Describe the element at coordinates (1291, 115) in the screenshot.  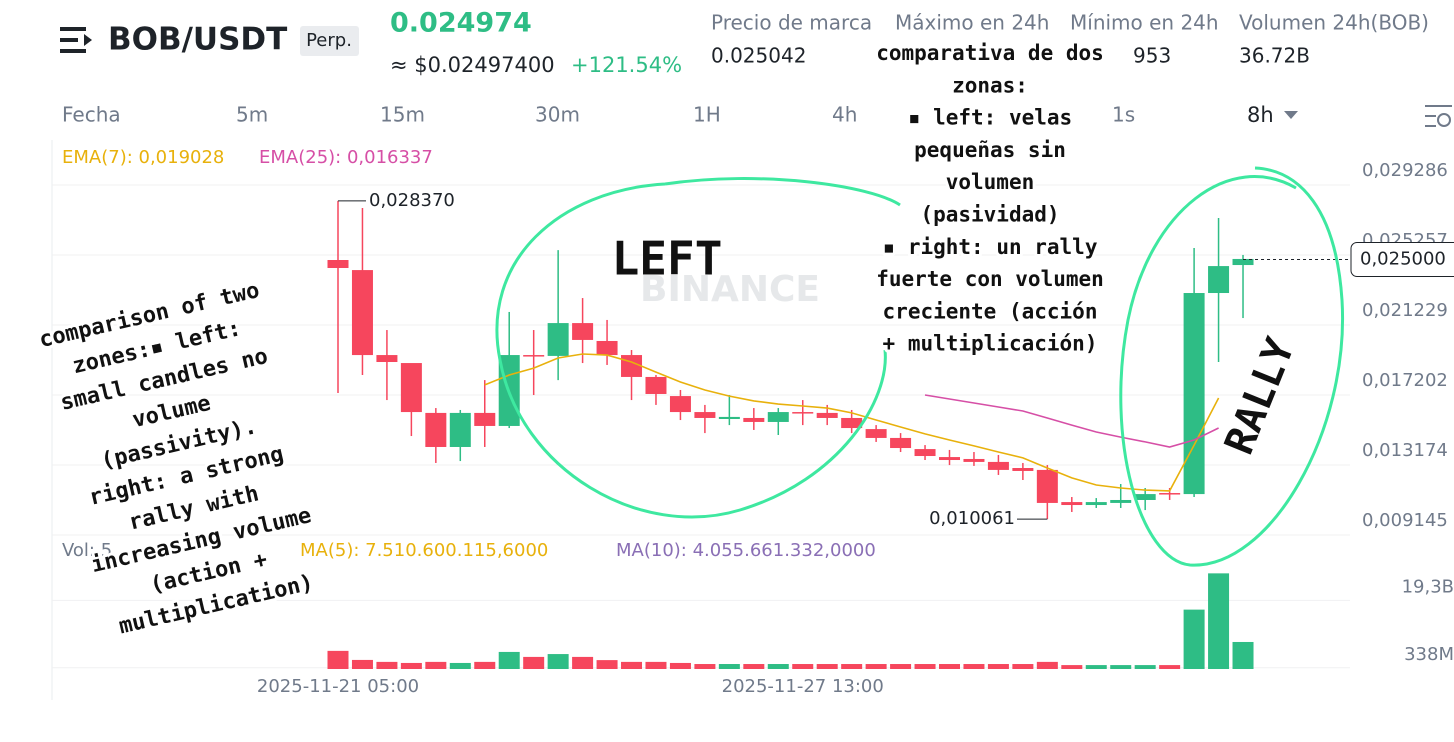
I see `tab-dropdown` at that location.